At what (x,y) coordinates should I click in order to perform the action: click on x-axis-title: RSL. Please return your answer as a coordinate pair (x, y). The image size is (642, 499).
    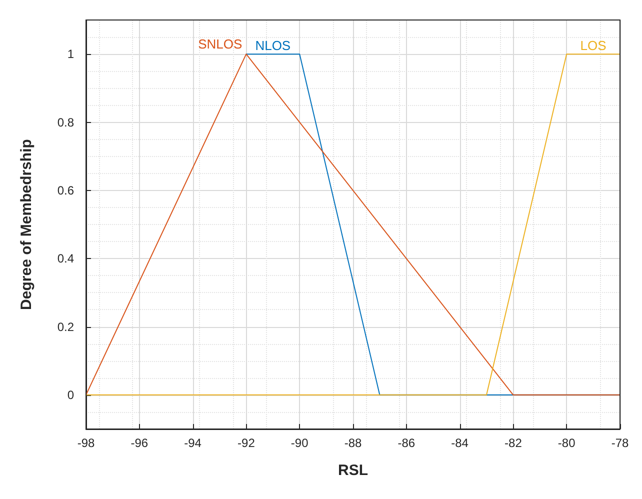
    Looking at the image, I should click on (353, 470).